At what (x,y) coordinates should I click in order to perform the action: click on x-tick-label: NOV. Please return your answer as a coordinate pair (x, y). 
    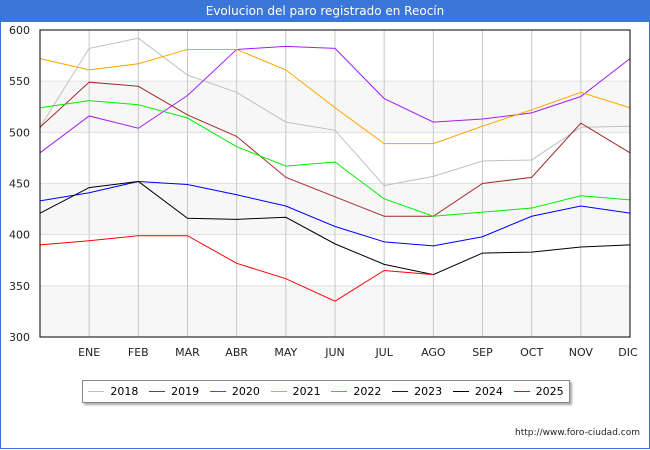
    Looking at the image, I should click on (581, 352).